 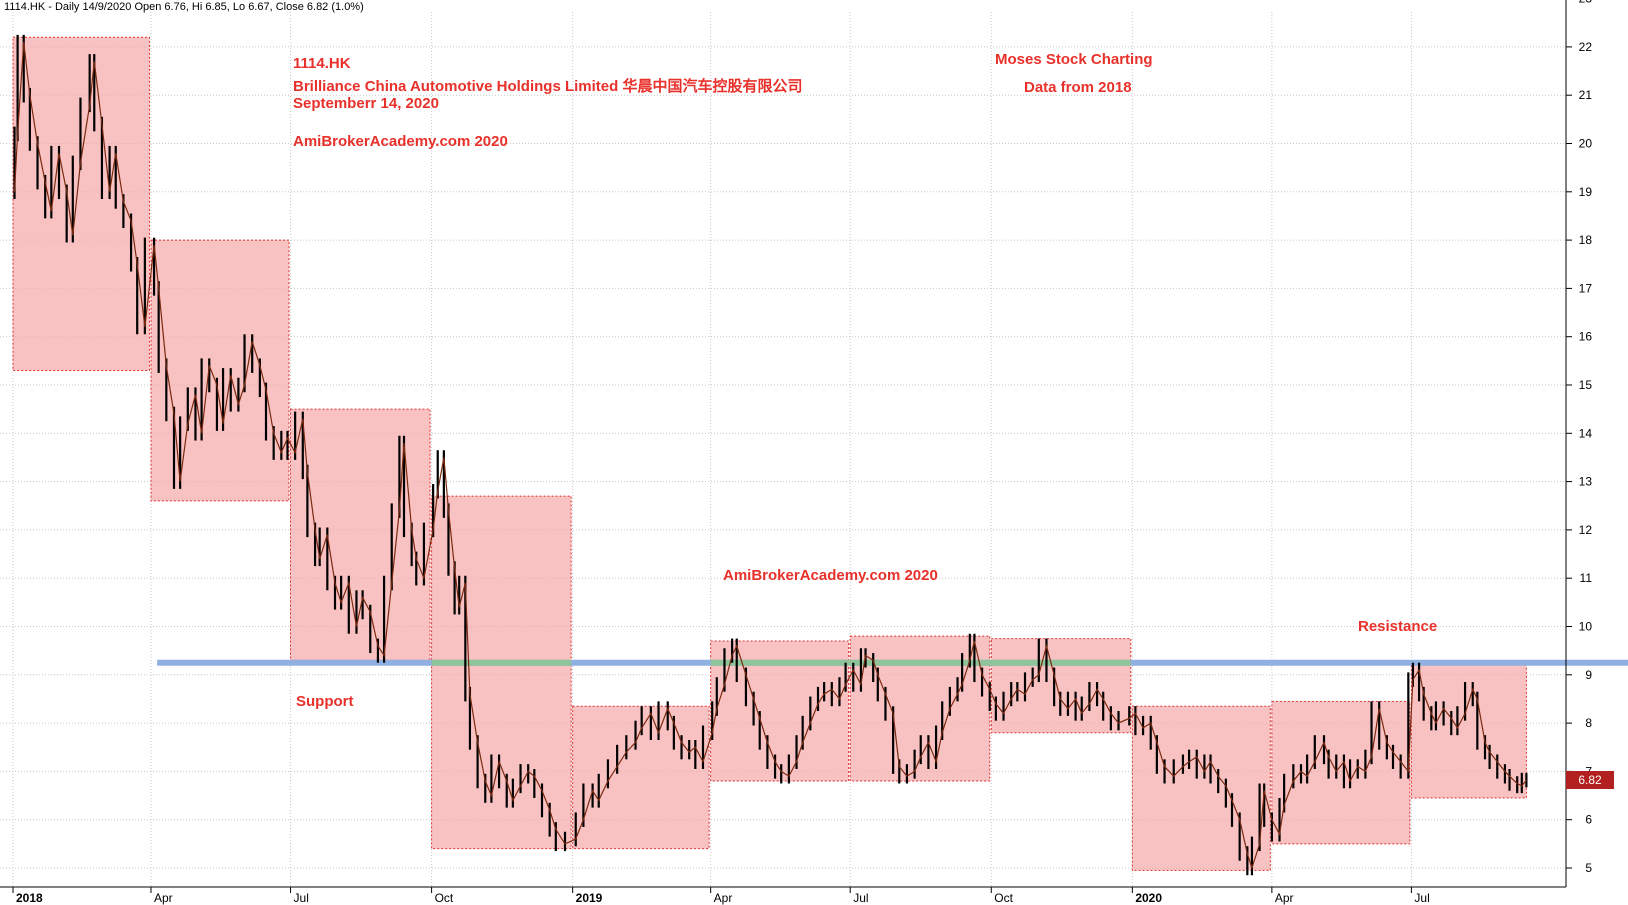 What do you see at coordinates (1588, 675) in the screenshot?
I see `y-tick-label: 9` at bounding box center [1588, 675].